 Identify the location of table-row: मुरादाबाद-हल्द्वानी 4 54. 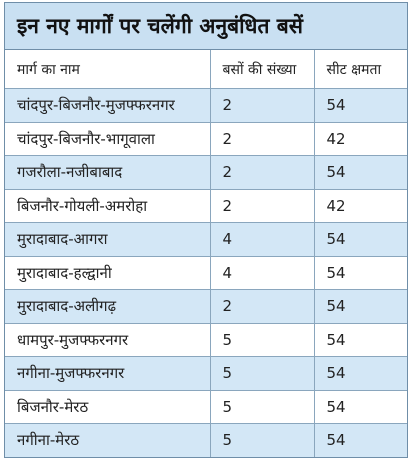
(206, 273).